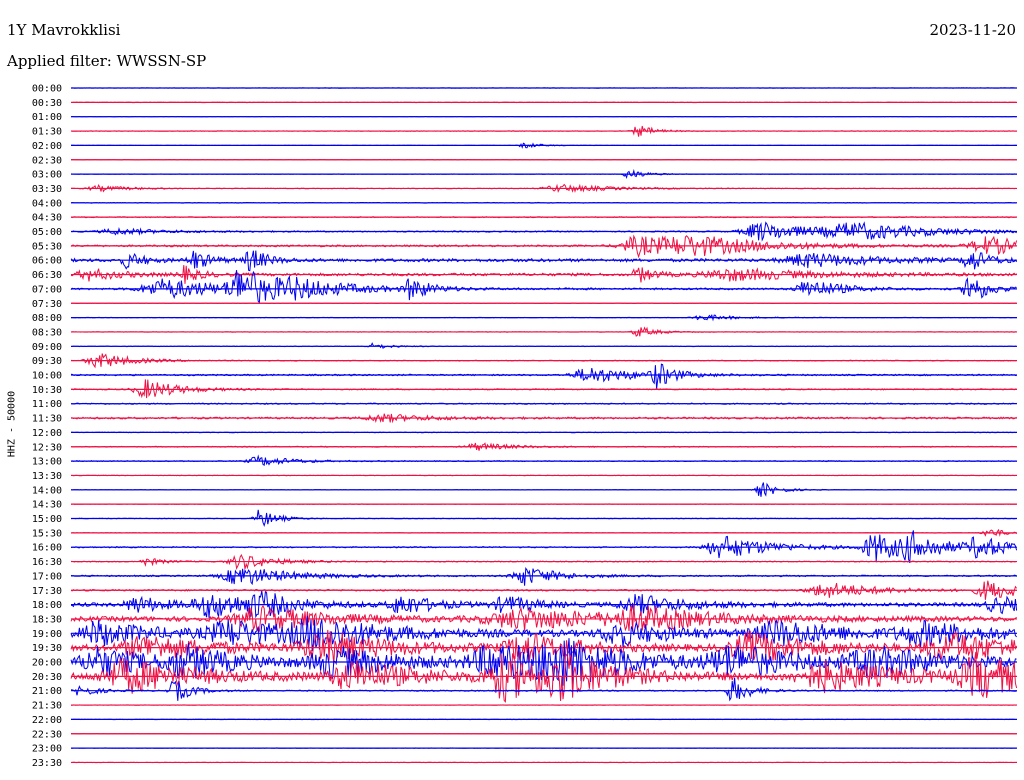  Describe the element at coordinates (47, 533) in the screenshot. I see `time-tick-label: 15:30` at that location.